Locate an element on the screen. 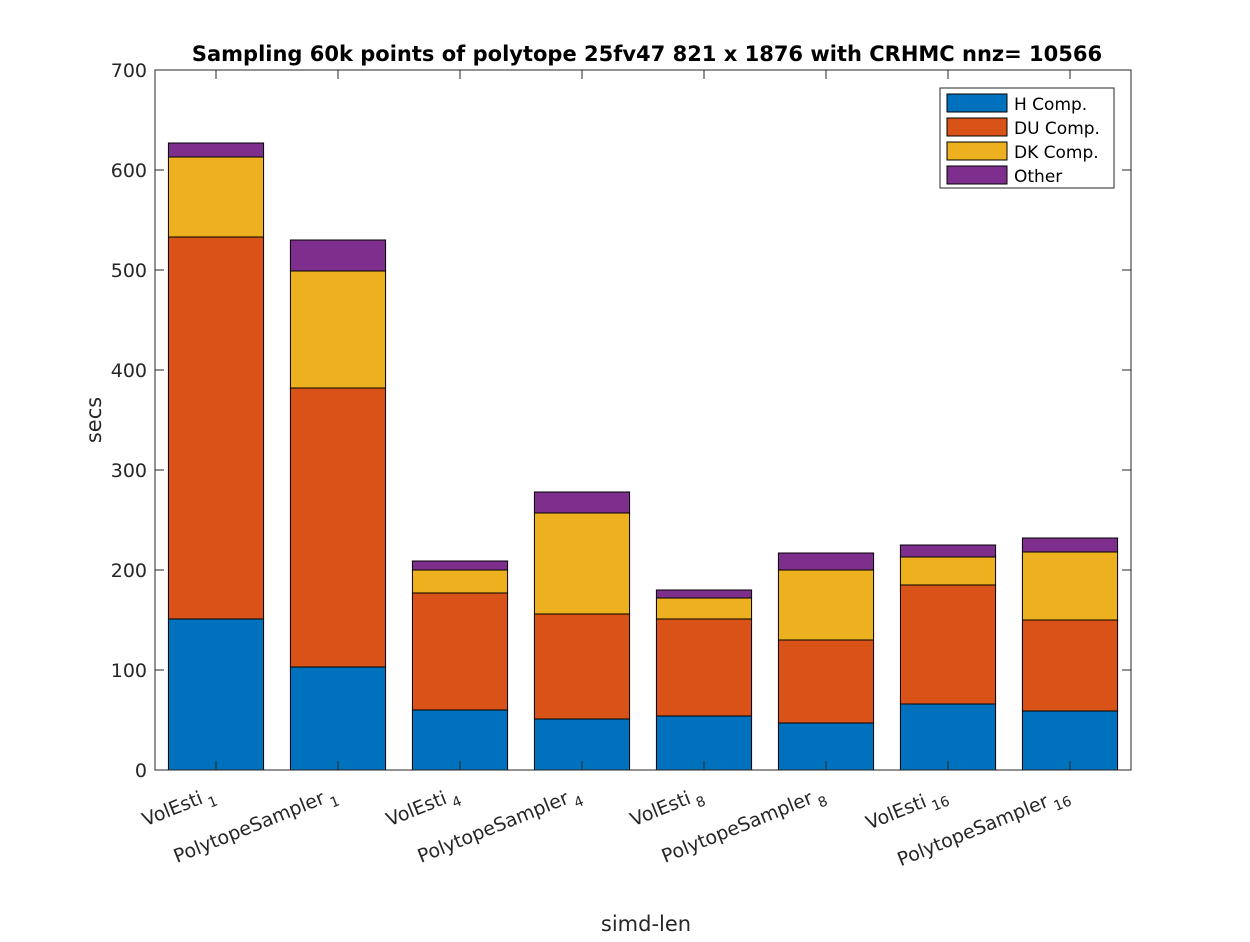 This screenshot has width=1250, height=942. legend-label: H Comp. is located at coordinates (1050, 105).